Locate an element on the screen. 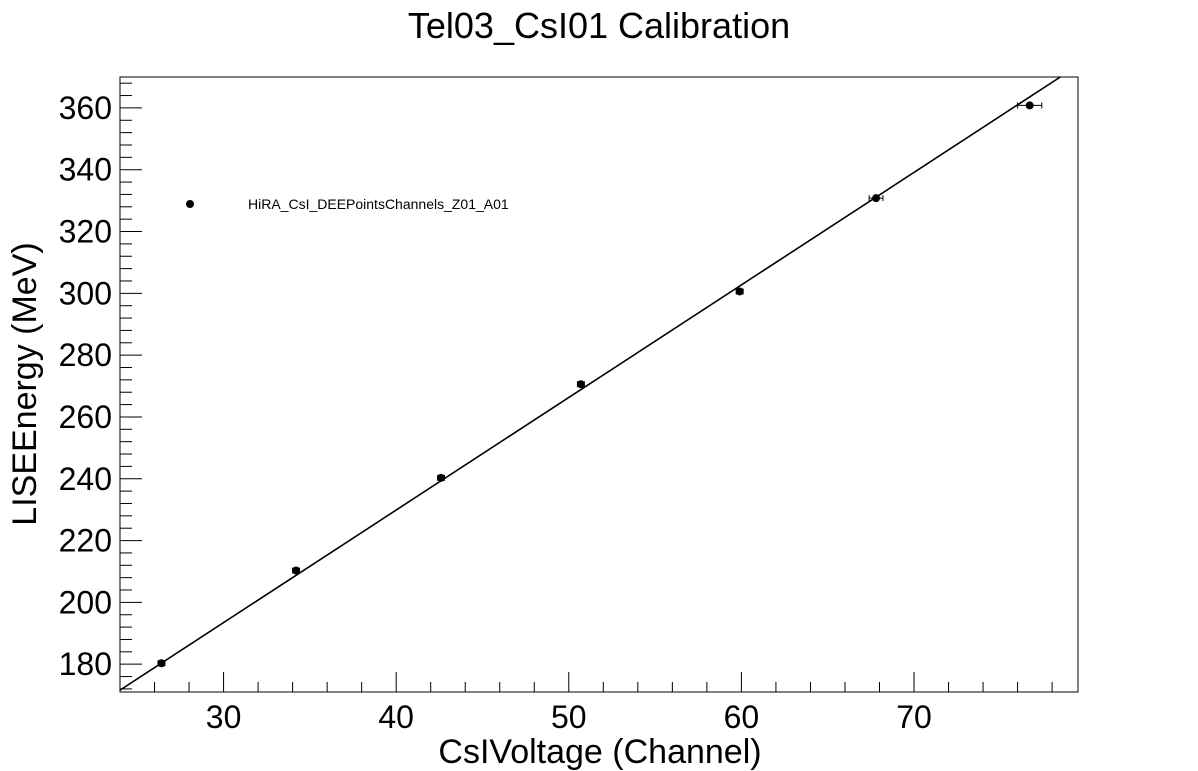  x-tick-label: 70 is located at coordinates (914, 717).